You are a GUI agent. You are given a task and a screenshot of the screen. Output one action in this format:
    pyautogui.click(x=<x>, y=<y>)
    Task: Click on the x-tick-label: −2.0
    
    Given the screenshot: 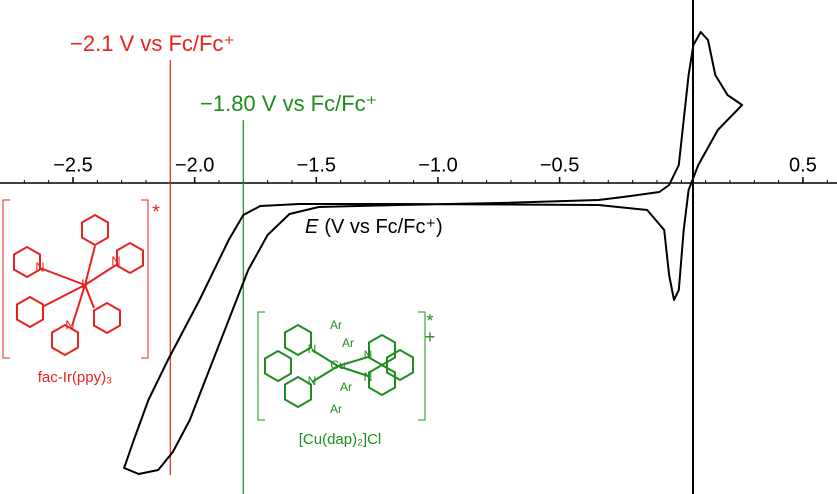 What is the action you would take?
    pyautogui.click(x=194, y=165)
    